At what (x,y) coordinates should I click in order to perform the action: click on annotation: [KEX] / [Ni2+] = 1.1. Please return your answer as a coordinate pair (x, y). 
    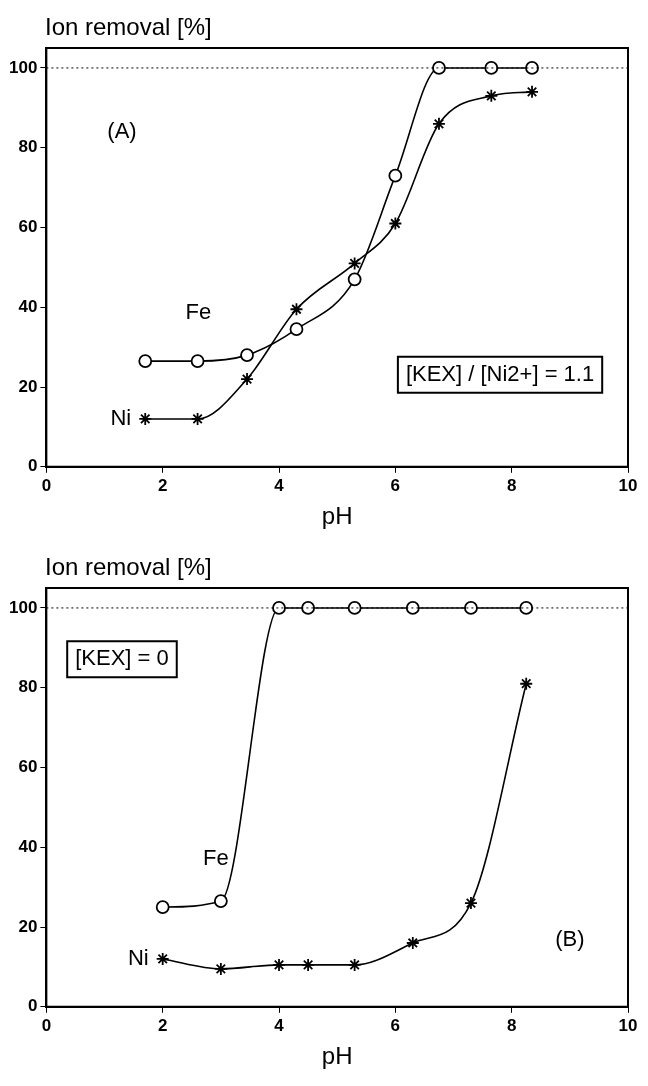
    Looking at the image, I should click on (500, 373).